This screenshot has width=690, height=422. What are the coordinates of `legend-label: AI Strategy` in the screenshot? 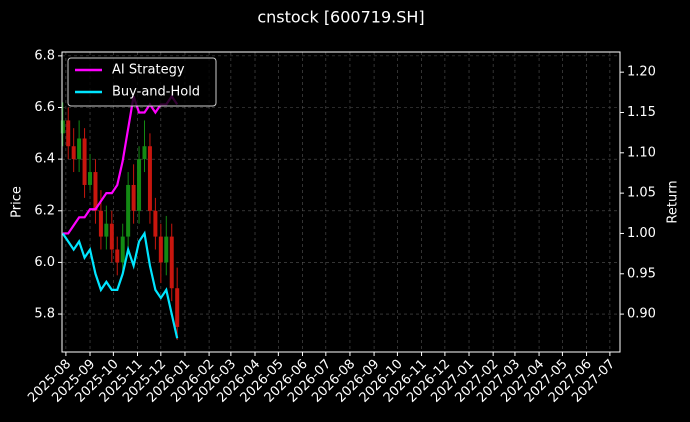 It's located at (148, 70).